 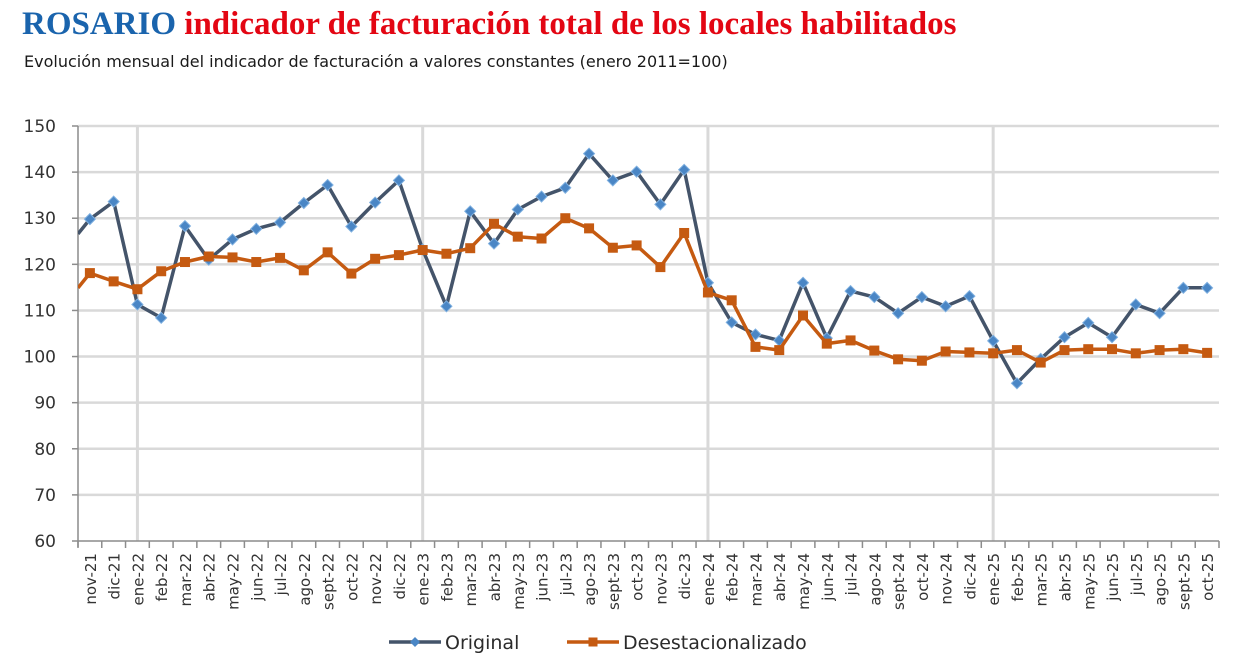 What do you see at coordinates (661, 579) in the screenshot?
I see `x-tick-label: nov-23` at bounding box center [661, 579].